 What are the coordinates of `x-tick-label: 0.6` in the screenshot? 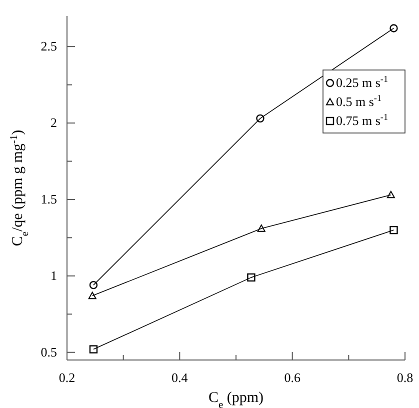 It's located at (292, 377).